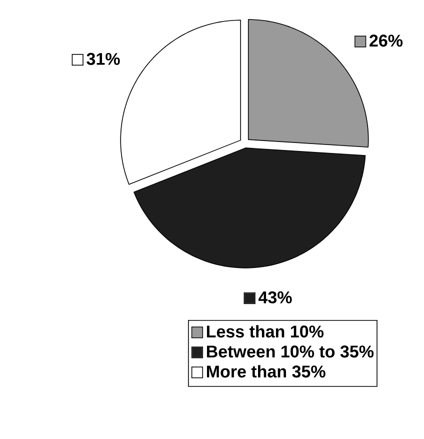 This screenshot has height=439, width=424. What do you see at coordinates (386, 40) in the screenshot?
I see `data-label: 26%` at bounding box center [386, 40].